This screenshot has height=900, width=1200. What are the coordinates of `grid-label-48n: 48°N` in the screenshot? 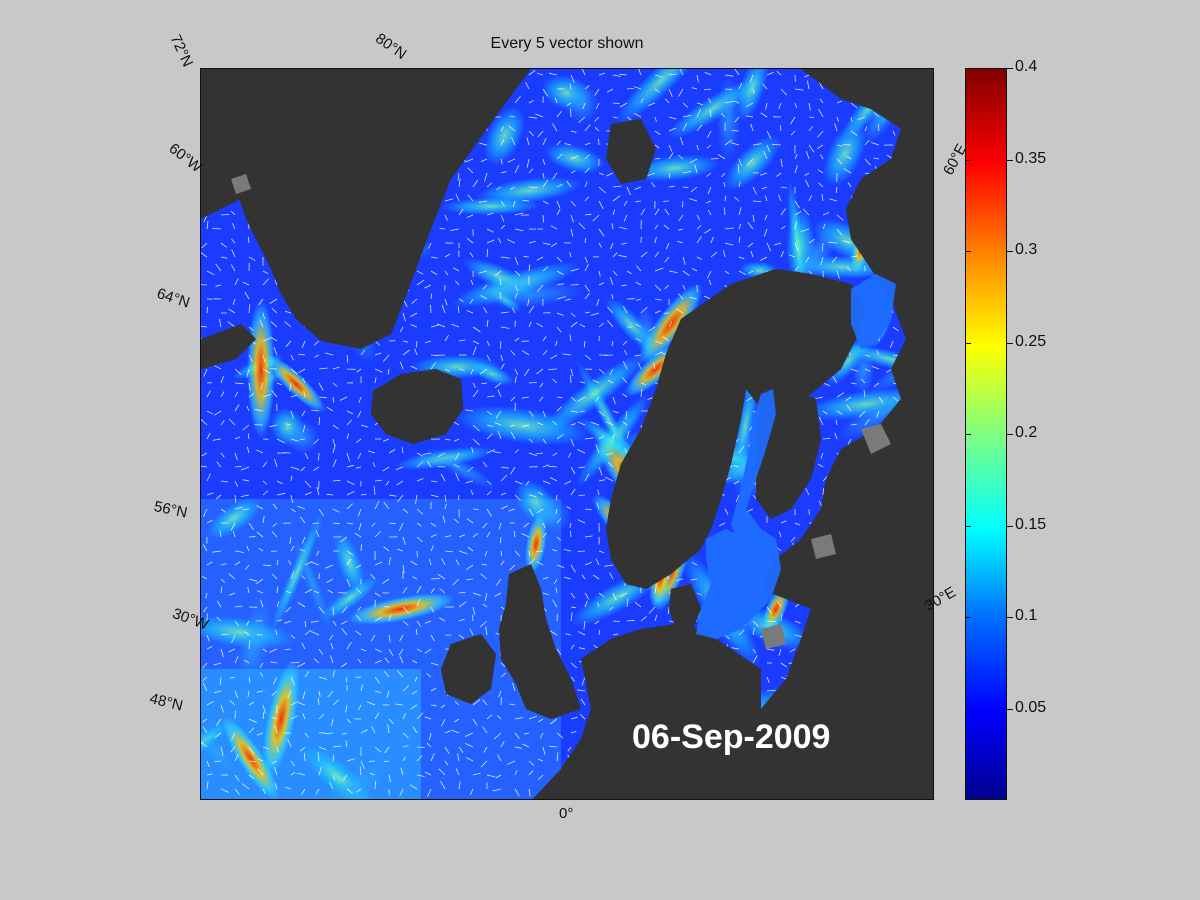 It's located at (166, 702).